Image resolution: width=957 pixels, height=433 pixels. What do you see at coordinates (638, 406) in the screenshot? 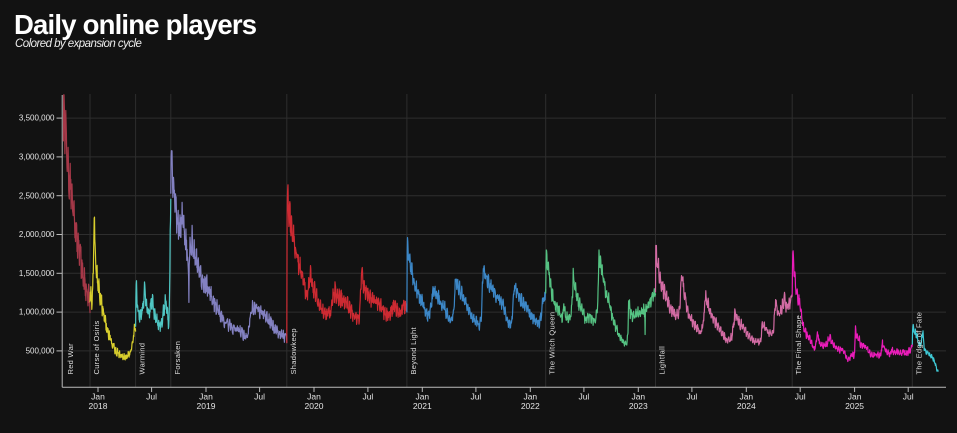
I see `svg-text: 2023` at bounding box center [638, 406].